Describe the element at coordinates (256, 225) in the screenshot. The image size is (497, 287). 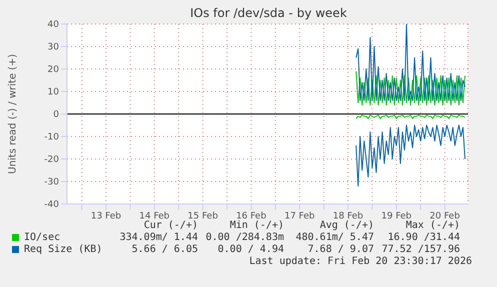
I see `text: Min (-/+)` at that location.